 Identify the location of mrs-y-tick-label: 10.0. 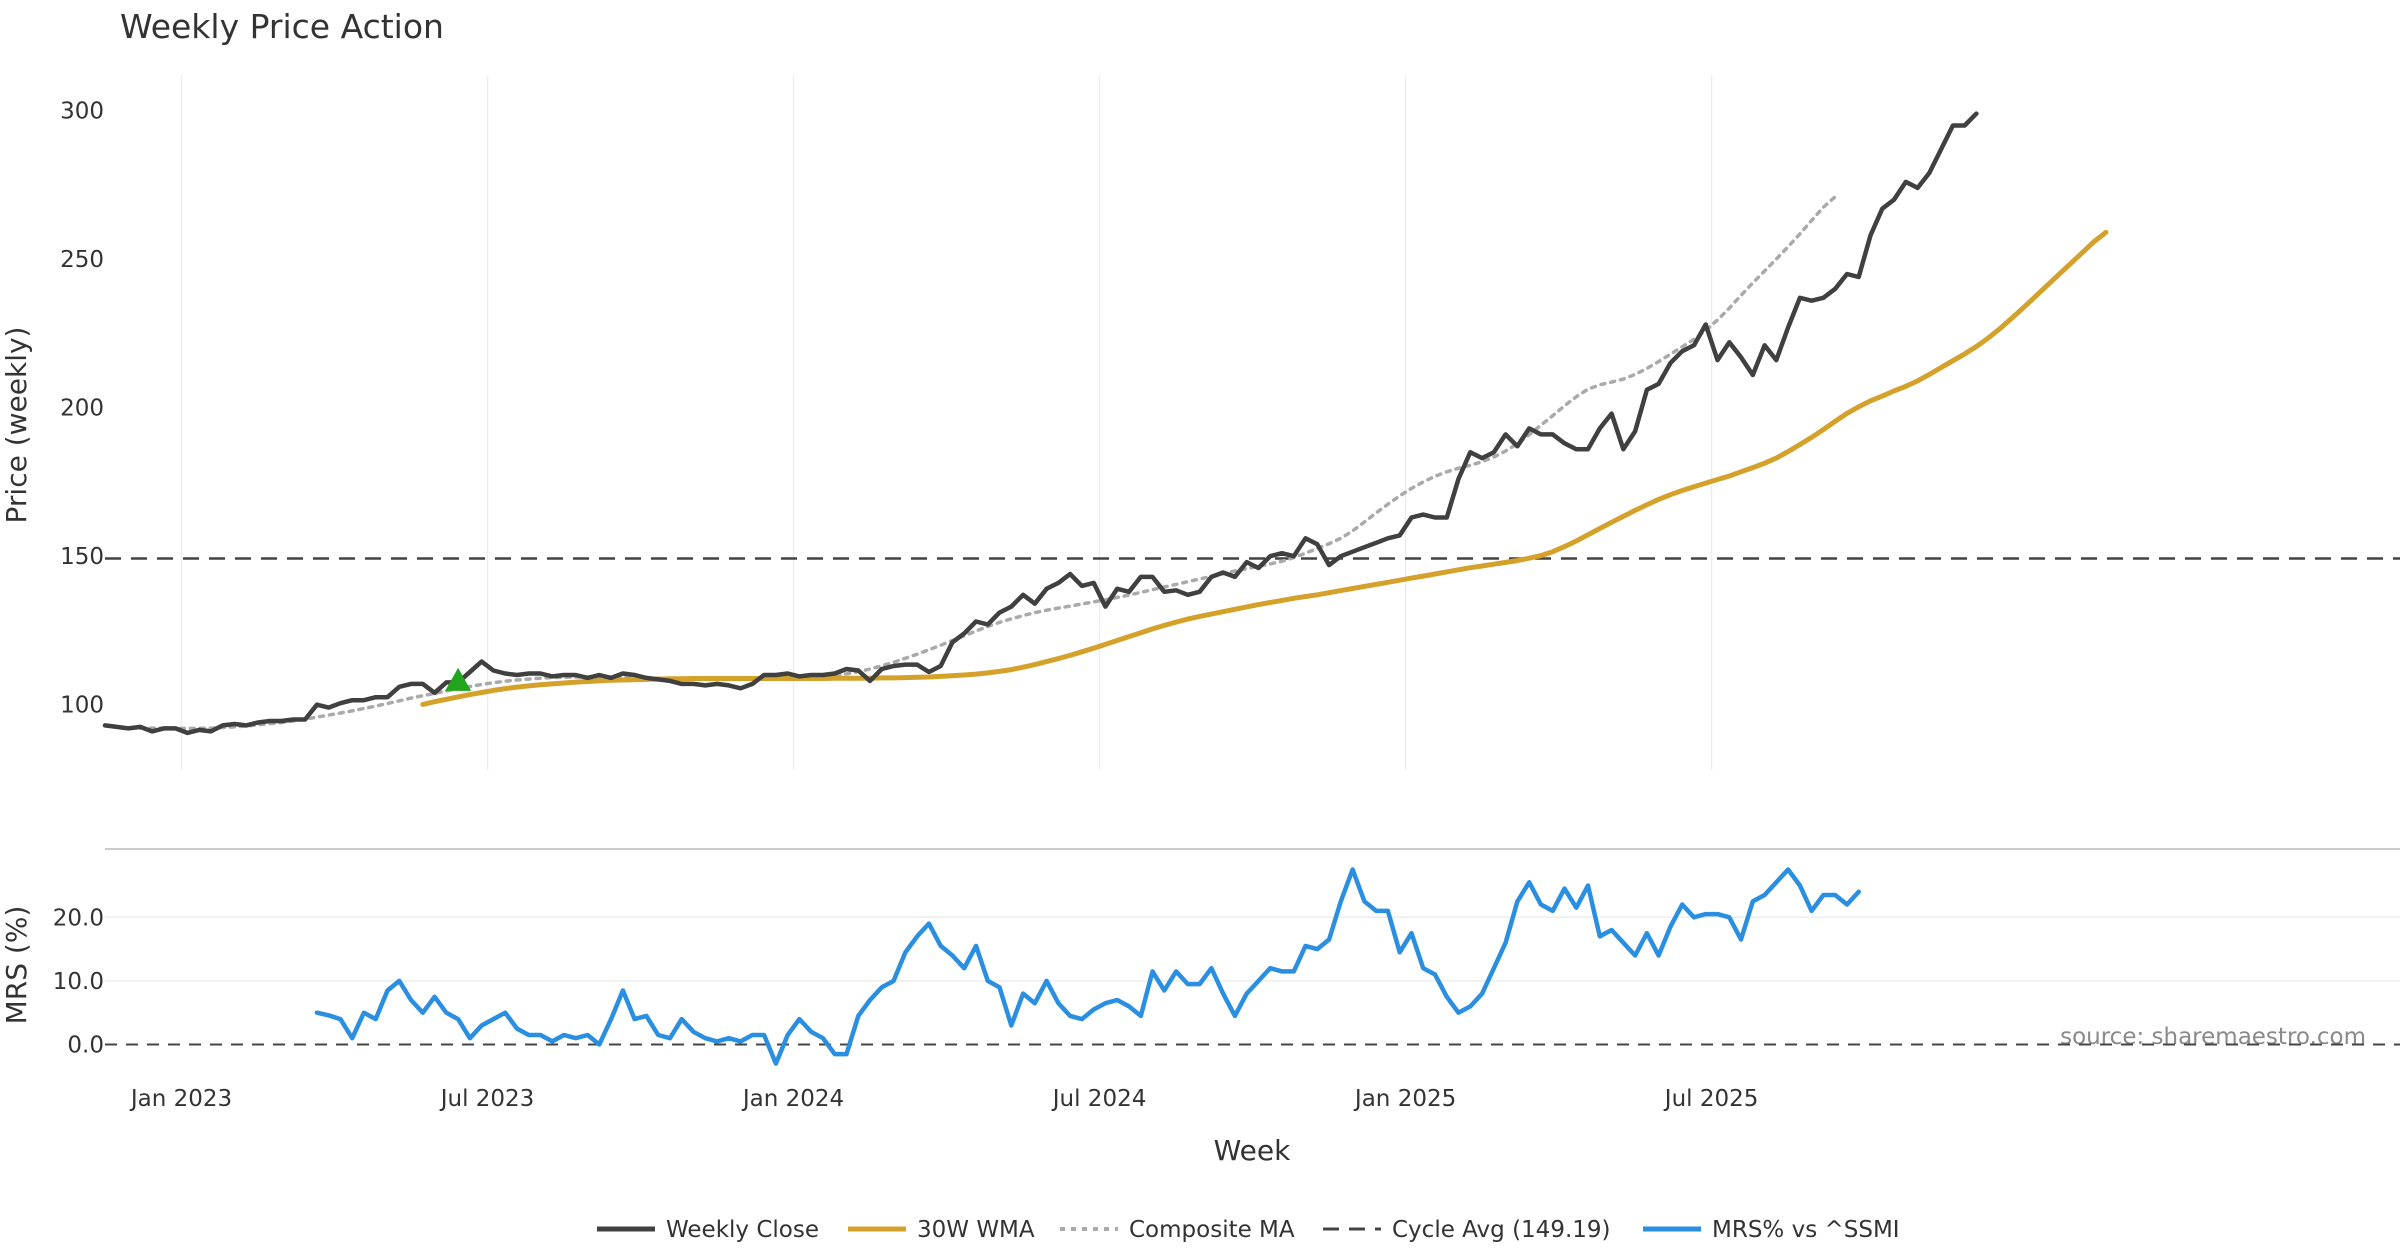
(78, 982).